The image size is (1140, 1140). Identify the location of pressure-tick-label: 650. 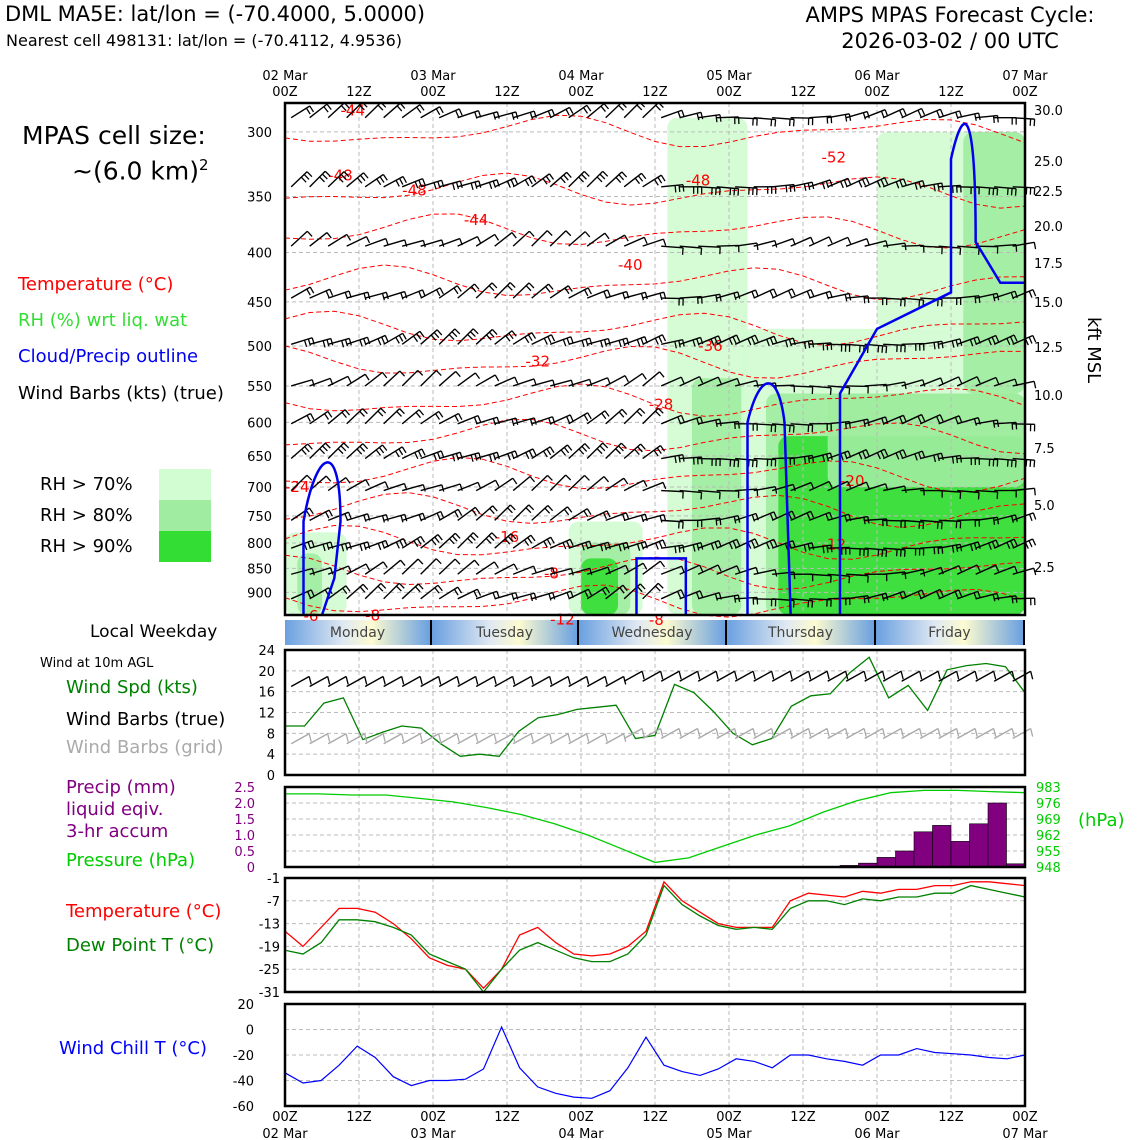
(259, 457).